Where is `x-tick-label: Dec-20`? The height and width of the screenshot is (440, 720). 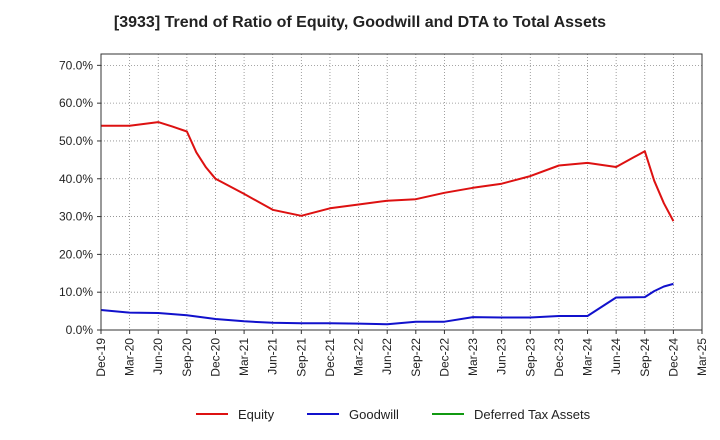 x-tick-label: Dec-20 is located at coordinates (215, 357).